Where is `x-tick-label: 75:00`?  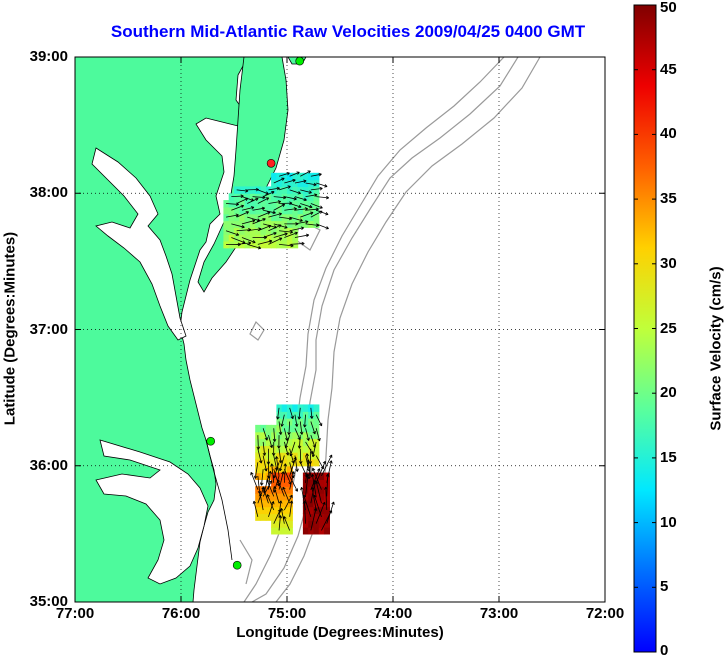
x-tick-label: 75:00 is located at coordinates (287, 613).